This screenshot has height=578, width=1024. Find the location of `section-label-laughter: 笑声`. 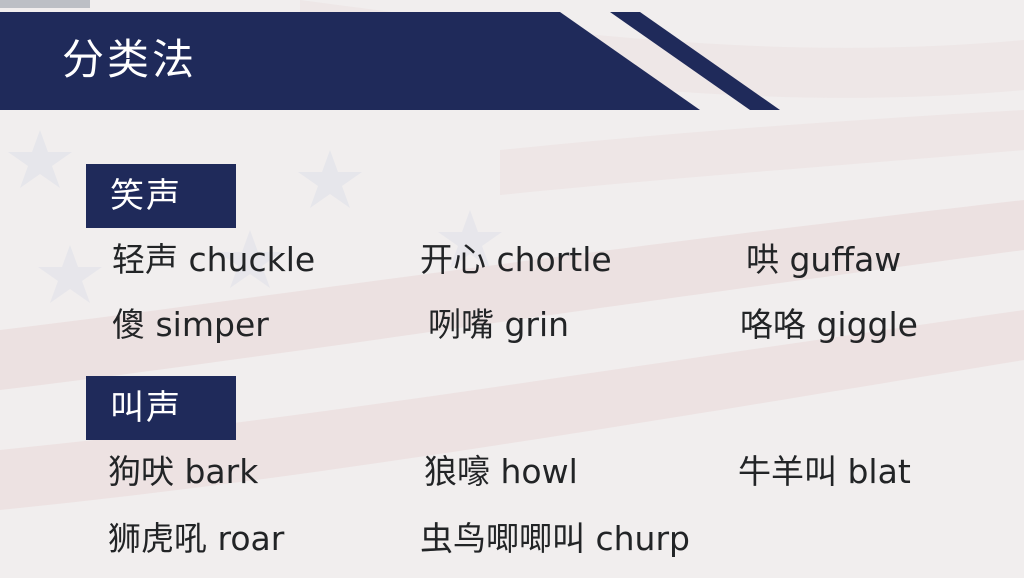

section-label-laughter: 笑声 is located at coordinates (161, 196).